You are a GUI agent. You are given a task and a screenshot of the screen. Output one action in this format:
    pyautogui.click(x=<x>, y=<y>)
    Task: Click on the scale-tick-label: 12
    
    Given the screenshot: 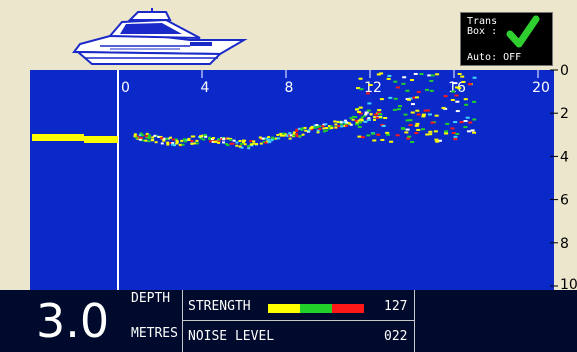 What is the action you would take?
    pyautogui.click(x=373, y=88)
    